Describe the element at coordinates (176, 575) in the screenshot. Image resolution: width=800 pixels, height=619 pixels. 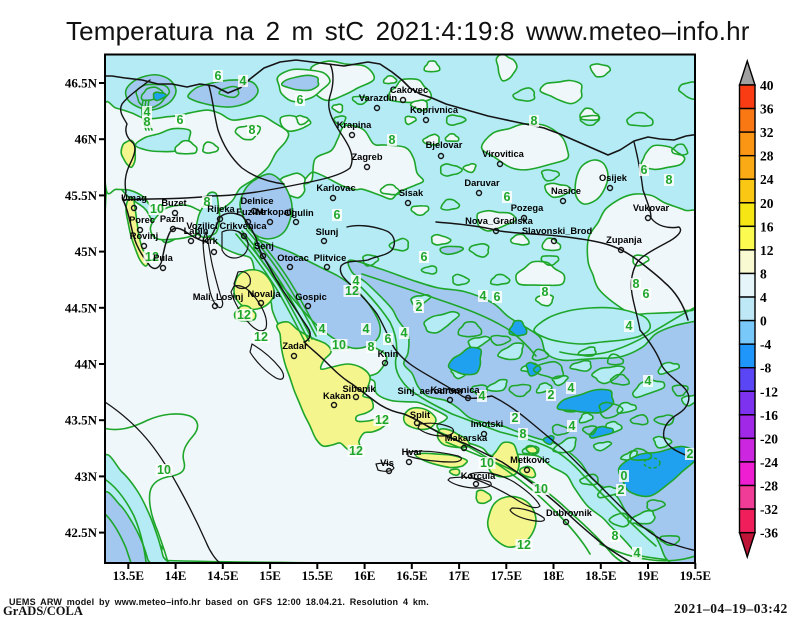
I see `svg-text: 14E` at that location.